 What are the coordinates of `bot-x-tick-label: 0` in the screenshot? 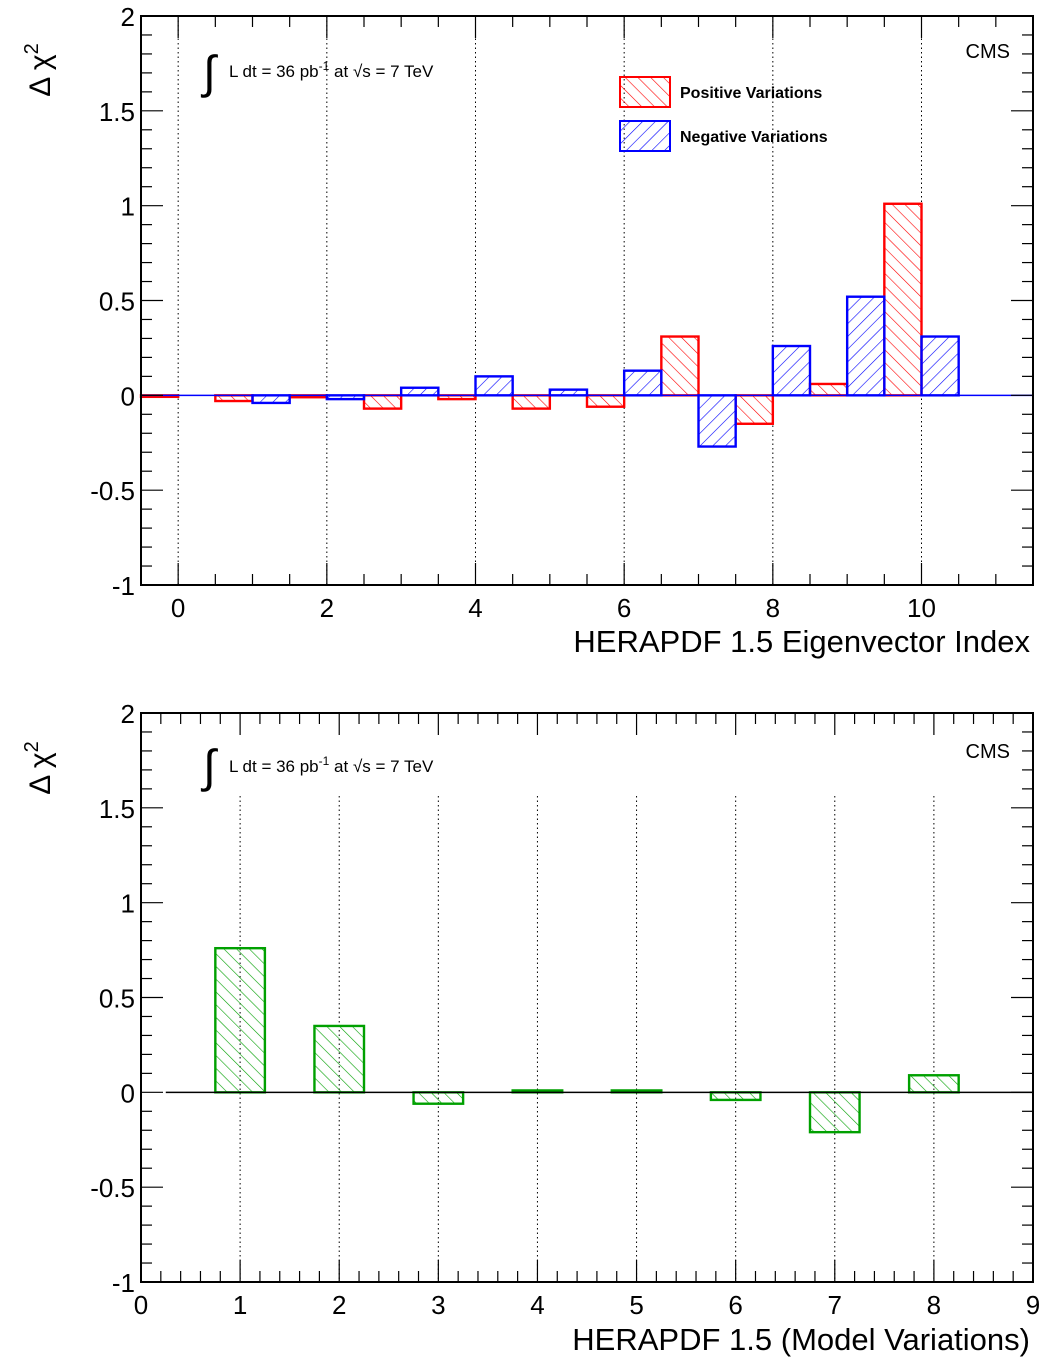 It's located at (141, 1305).